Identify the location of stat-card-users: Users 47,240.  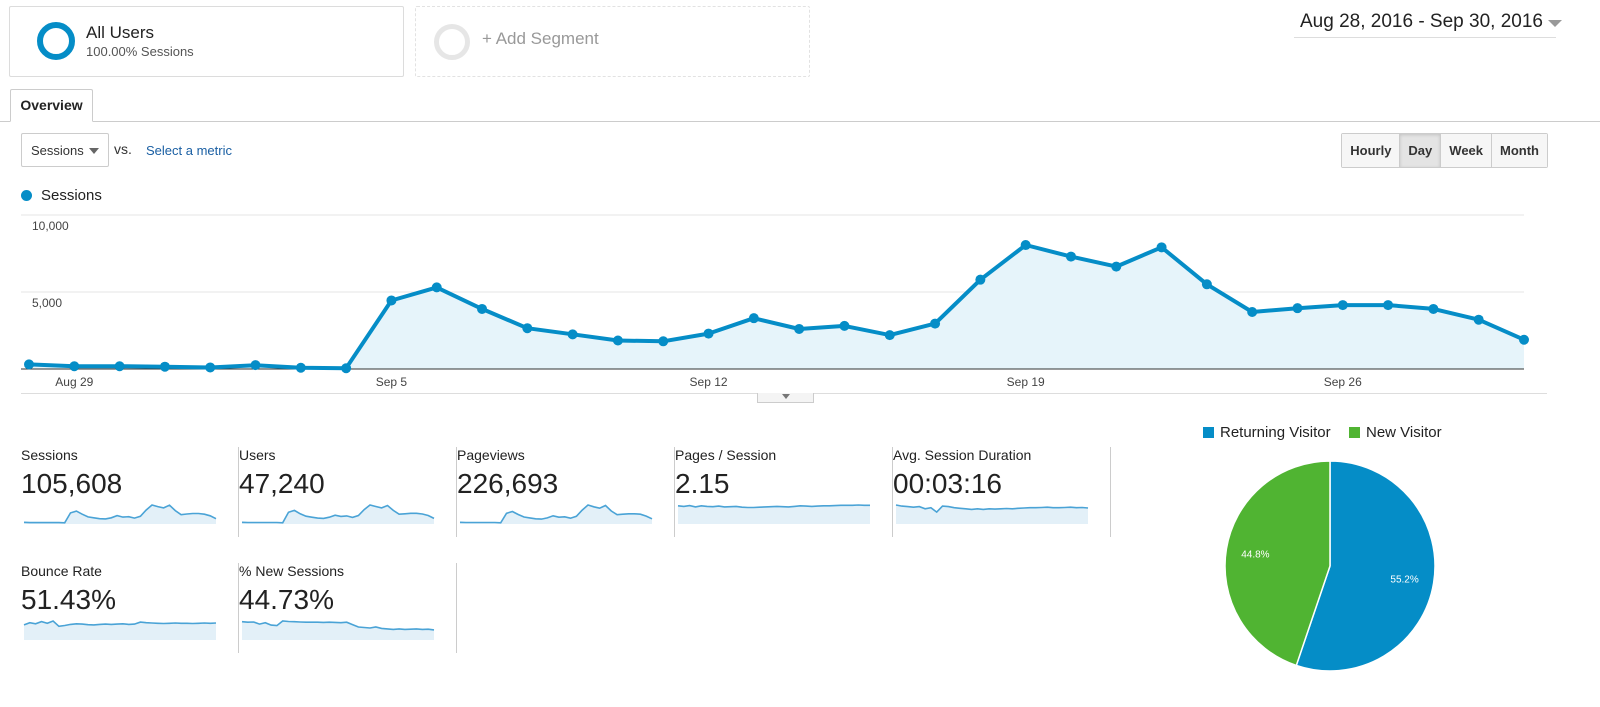
(348, 492).